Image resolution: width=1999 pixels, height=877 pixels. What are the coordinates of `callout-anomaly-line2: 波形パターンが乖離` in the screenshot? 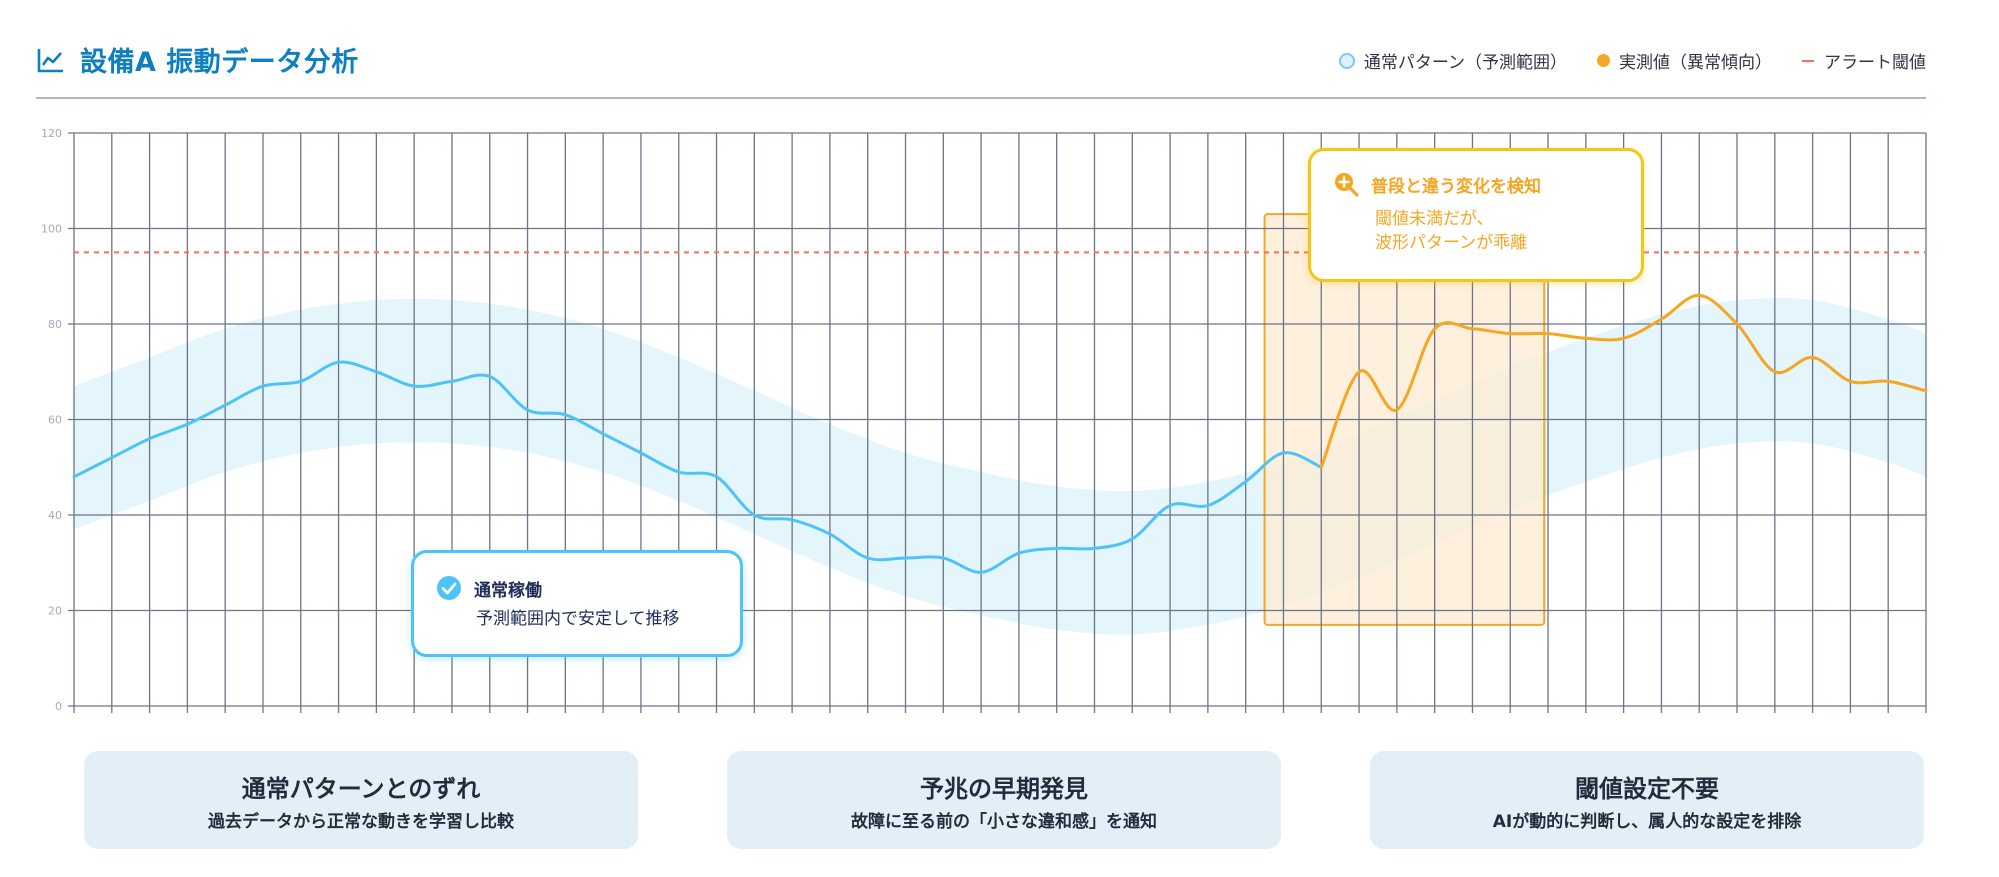 It's located at (1451, 243).